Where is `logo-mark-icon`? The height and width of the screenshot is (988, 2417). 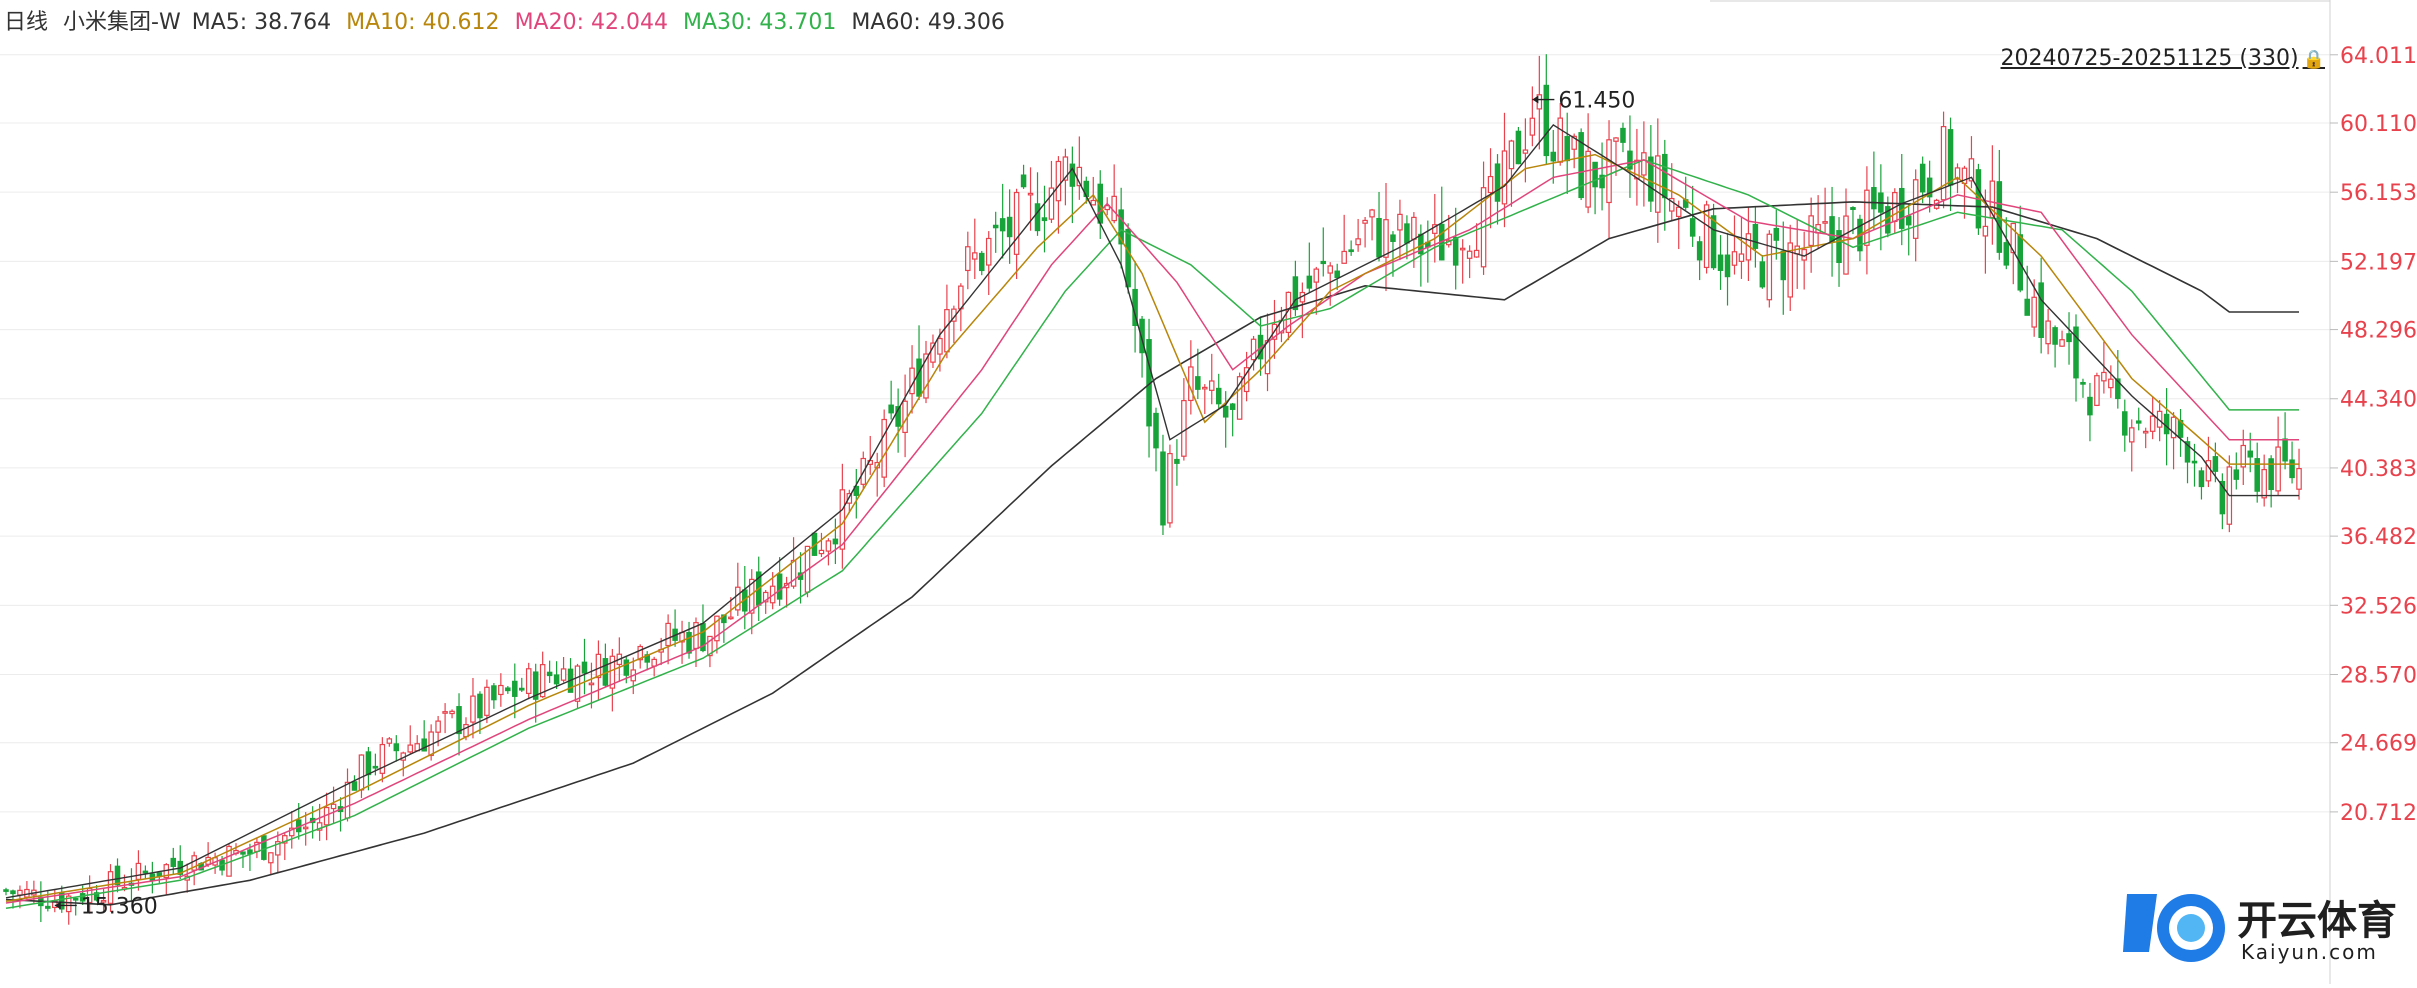 logo-mark-icon is located at coordinates (2174, 928).